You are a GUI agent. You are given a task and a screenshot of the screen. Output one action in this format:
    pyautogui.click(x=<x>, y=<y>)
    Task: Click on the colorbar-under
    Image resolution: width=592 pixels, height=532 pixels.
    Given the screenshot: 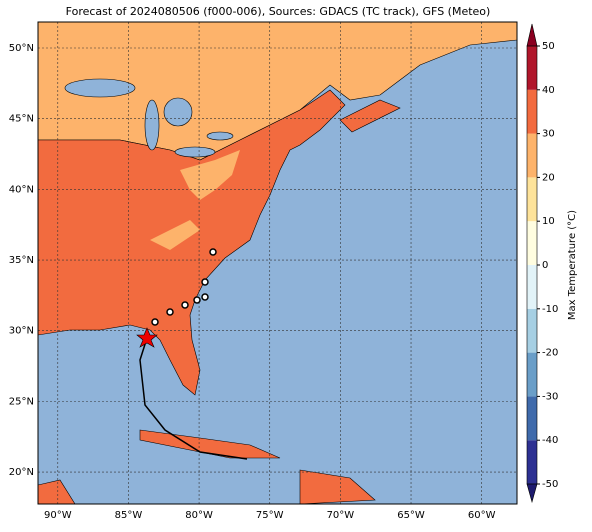 What is the action you would take?
    pyautogui.click(x=532, y=493)
    